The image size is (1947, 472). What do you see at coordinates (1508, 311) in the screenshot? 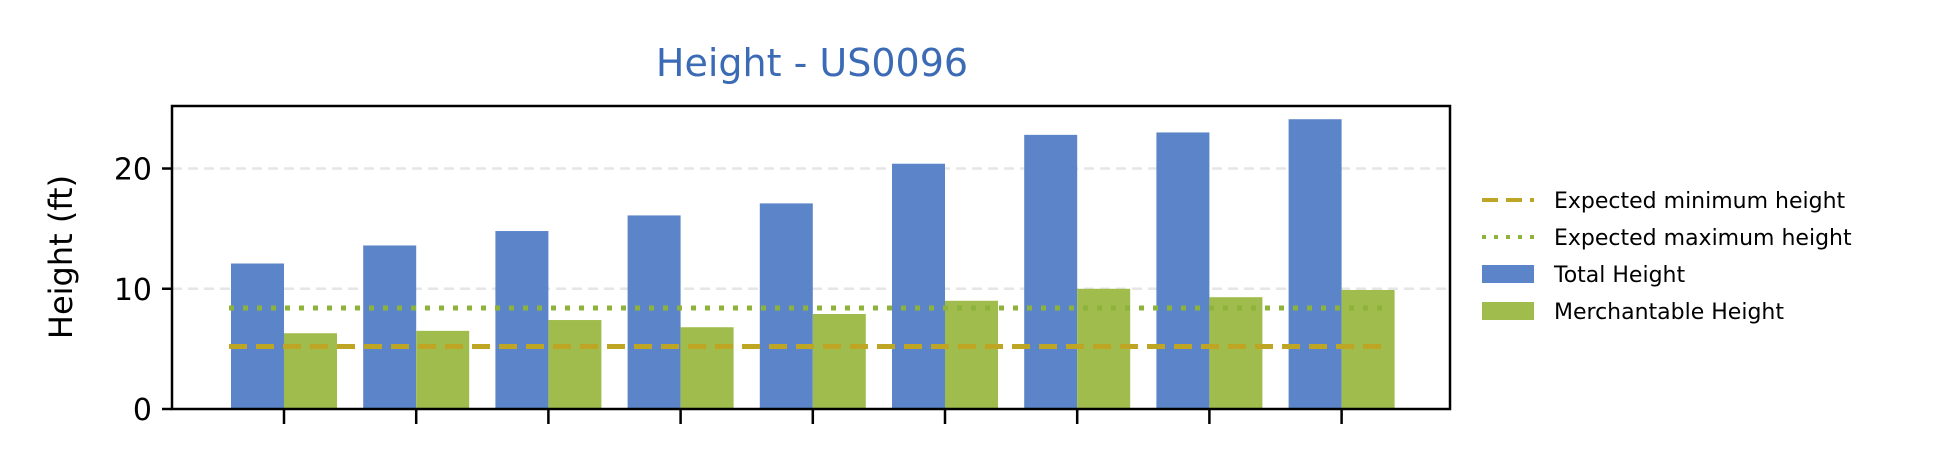
I see `legend-merchantable-height-swatch` at bounding box center [1508, 311].